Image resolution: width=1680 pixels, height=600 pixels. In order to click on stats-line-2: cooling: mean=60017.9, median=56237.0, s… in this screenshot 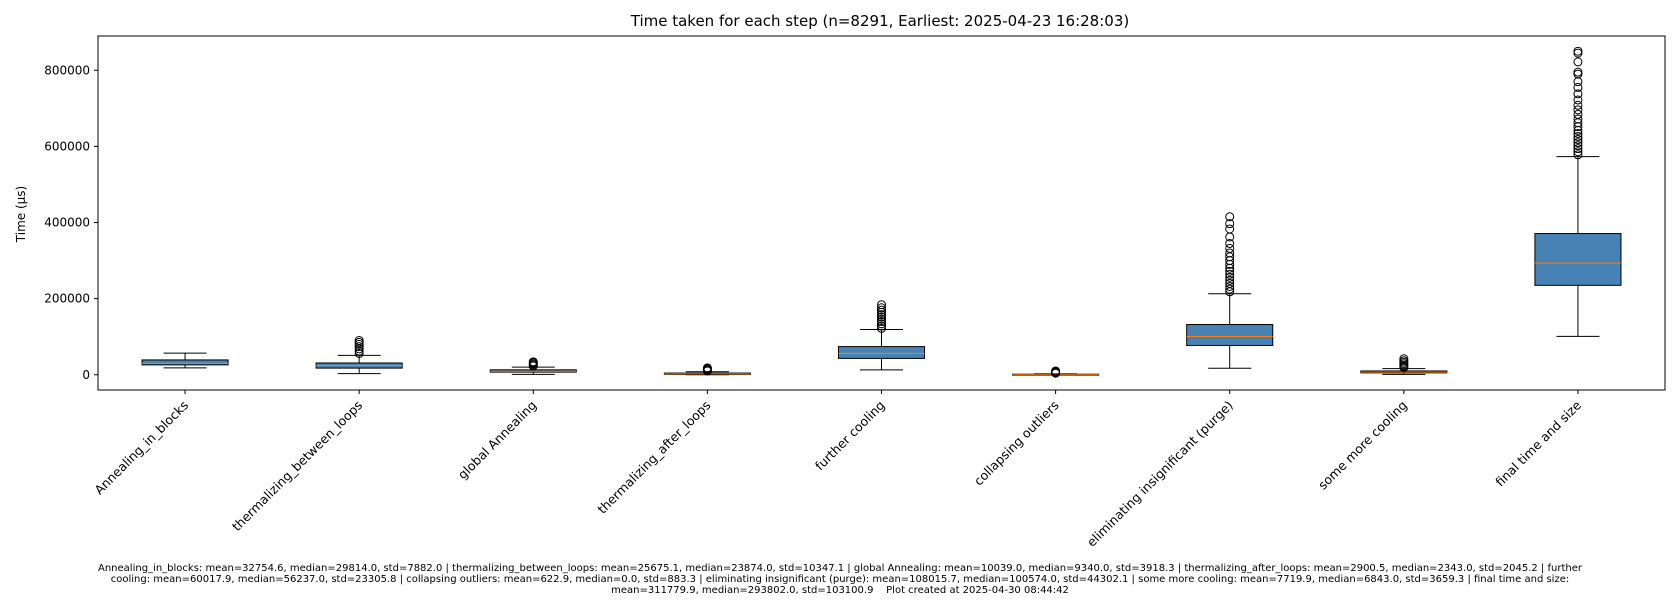, I will do `click(840, 579)`.